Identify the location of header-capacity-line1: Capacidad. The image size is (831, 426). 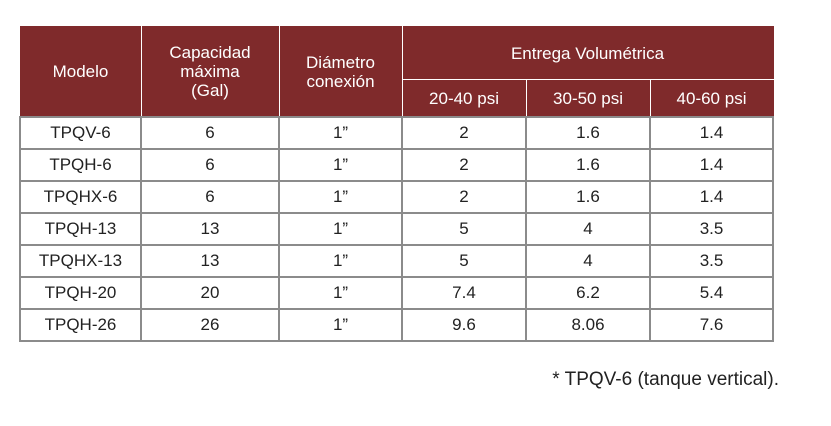
(210, 52).